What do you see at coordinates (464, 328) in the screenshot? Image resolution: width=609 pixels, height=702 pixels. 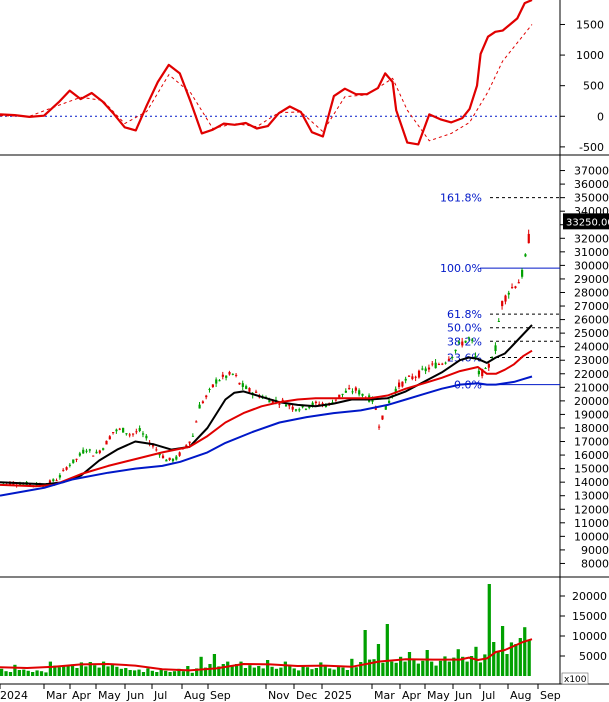 I see `fibonacci-label: 50.0%` at bounding box center [464, 328].